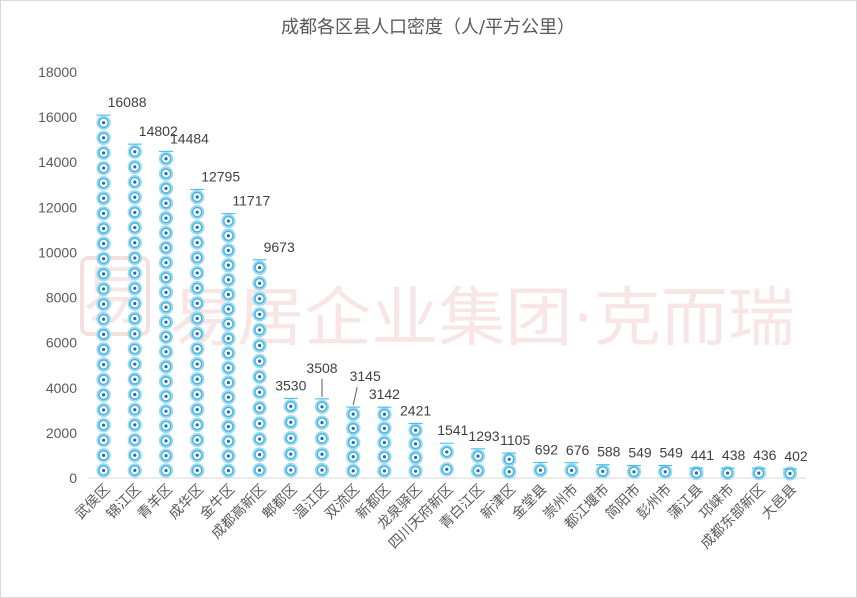 This screenshot has height=598, width=857. I want to click on x-tick-label: 锦江区, so click(124, 502).